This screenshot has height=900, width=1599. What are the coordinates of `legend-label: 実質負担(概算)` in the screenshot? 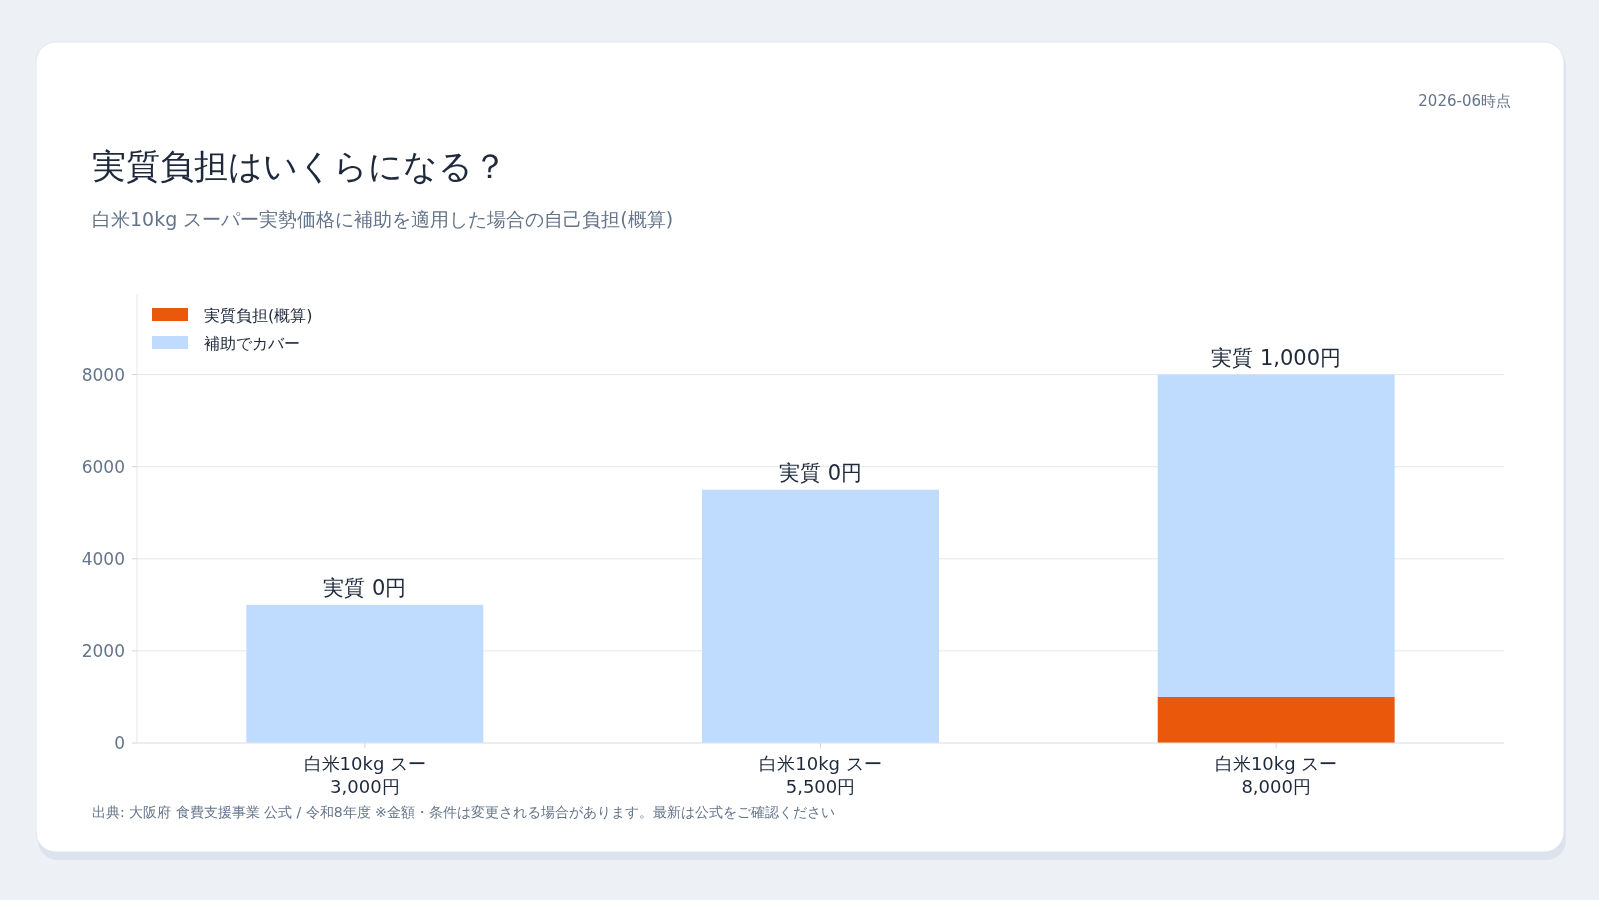 It's located at (258, 315).